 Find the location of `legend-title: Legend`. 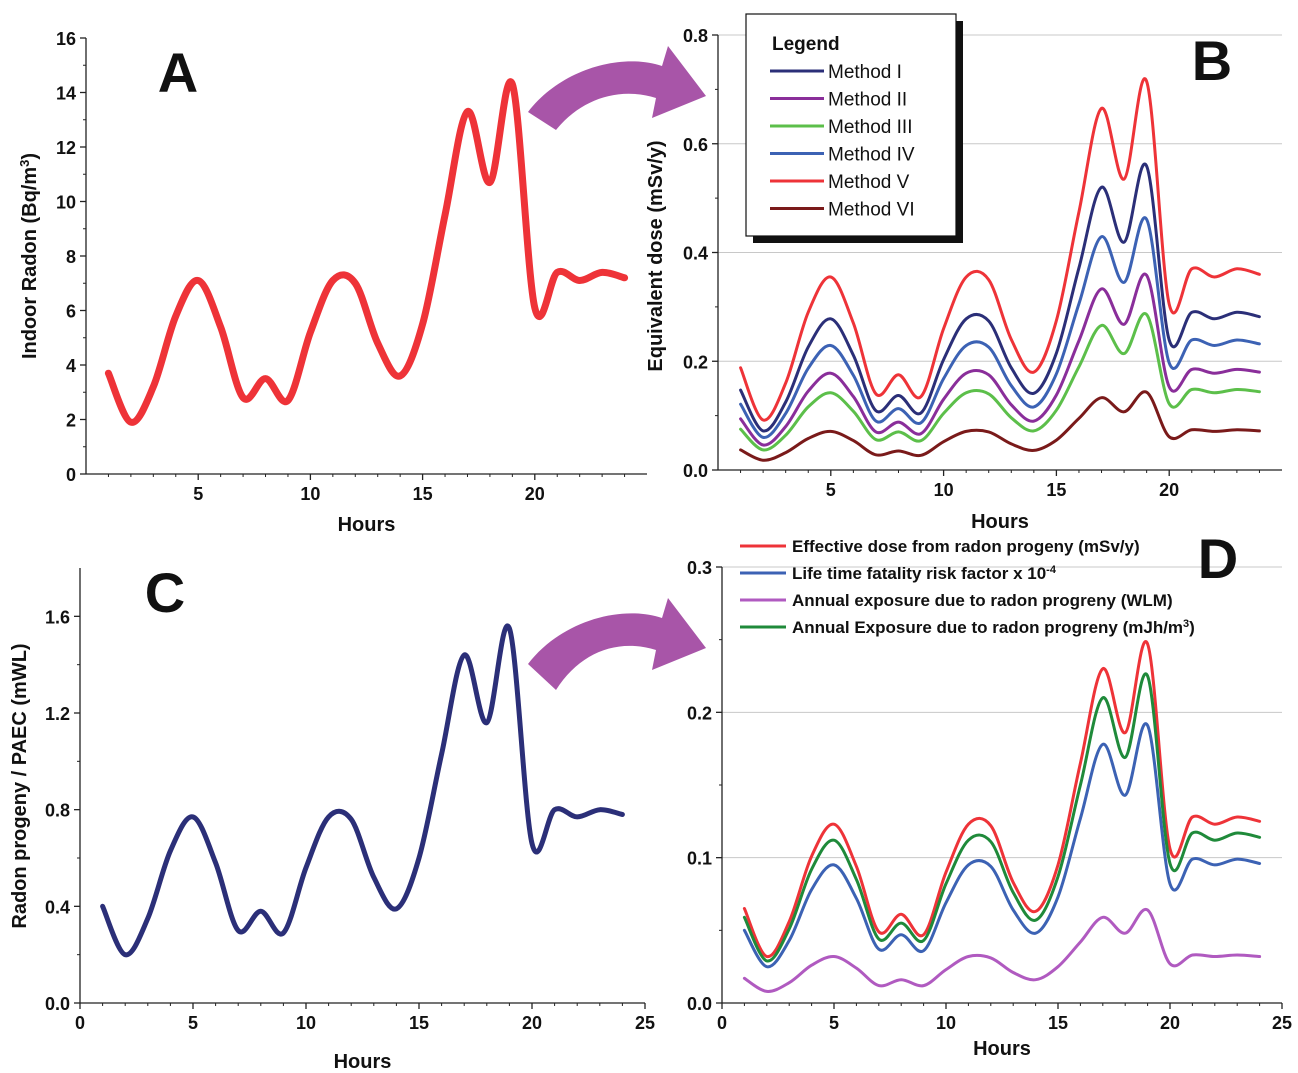

legend-title: Legend is located at coordinates (806, 44).